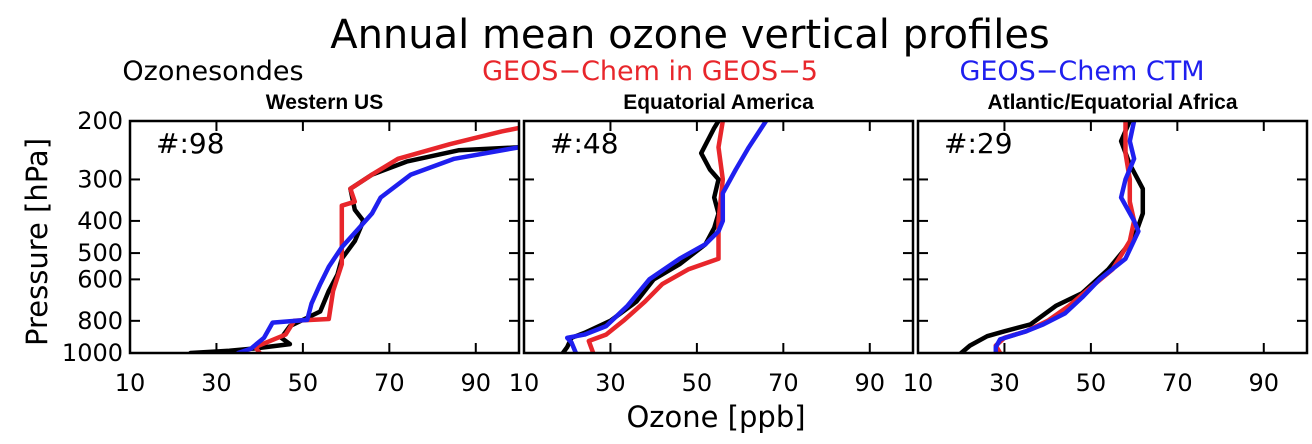 The image size is (1312, 444). I want to click on y-tick-label: 800, so click(100, 321).